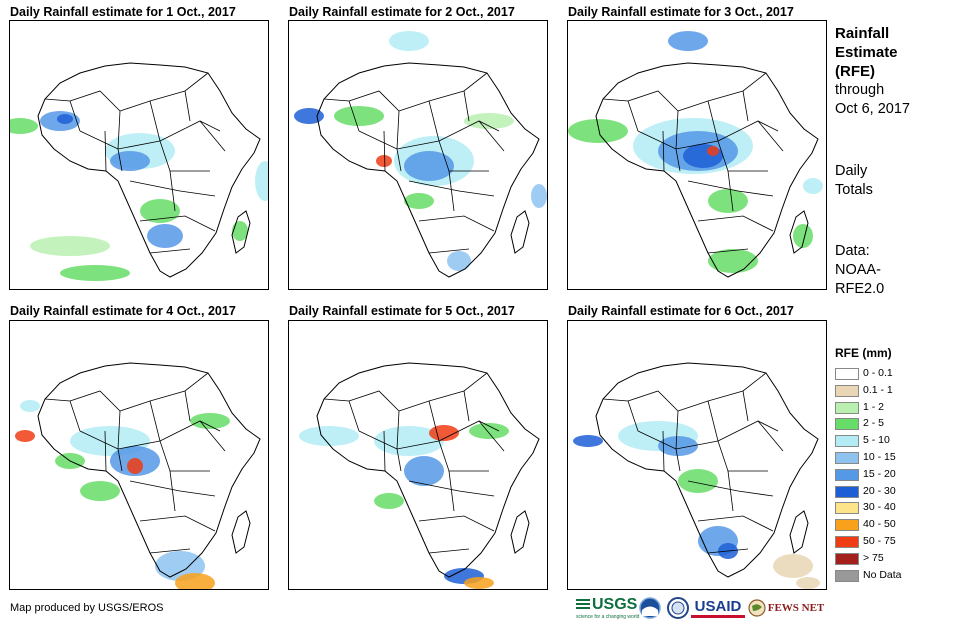 This screenshot has width=967, height=626. What do you see at coordinates (87, 608) in the screenshot?
I see `credit-text: Map produced by USGS/EROS` at bounding box center [87, 608].